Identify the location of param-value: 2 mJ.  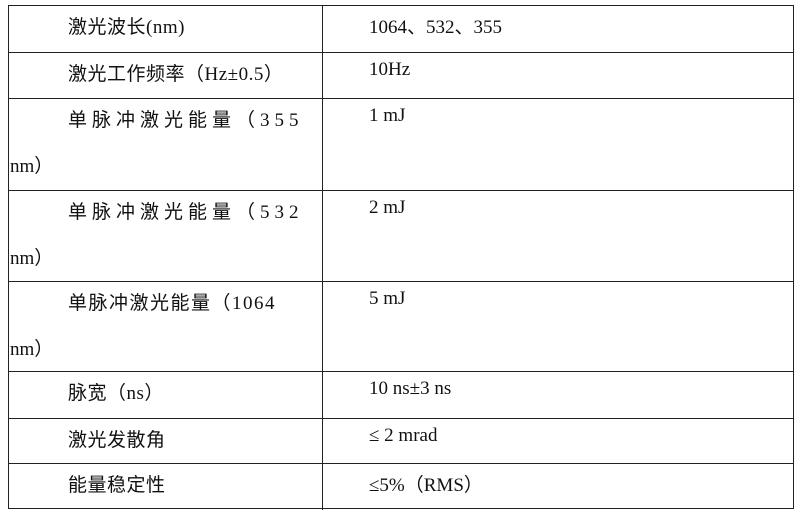
(387, 208).